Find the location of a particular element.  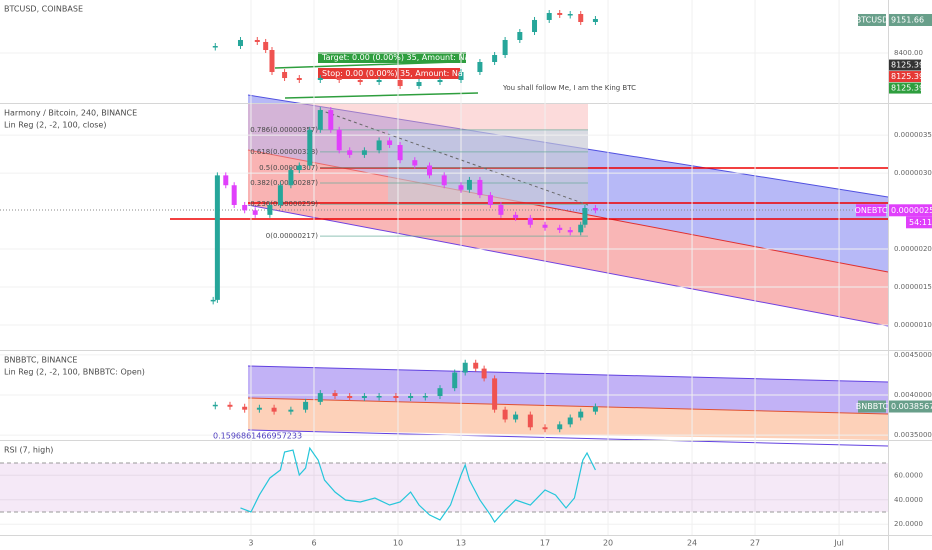

stop-box is located at coordinates (389, 73).